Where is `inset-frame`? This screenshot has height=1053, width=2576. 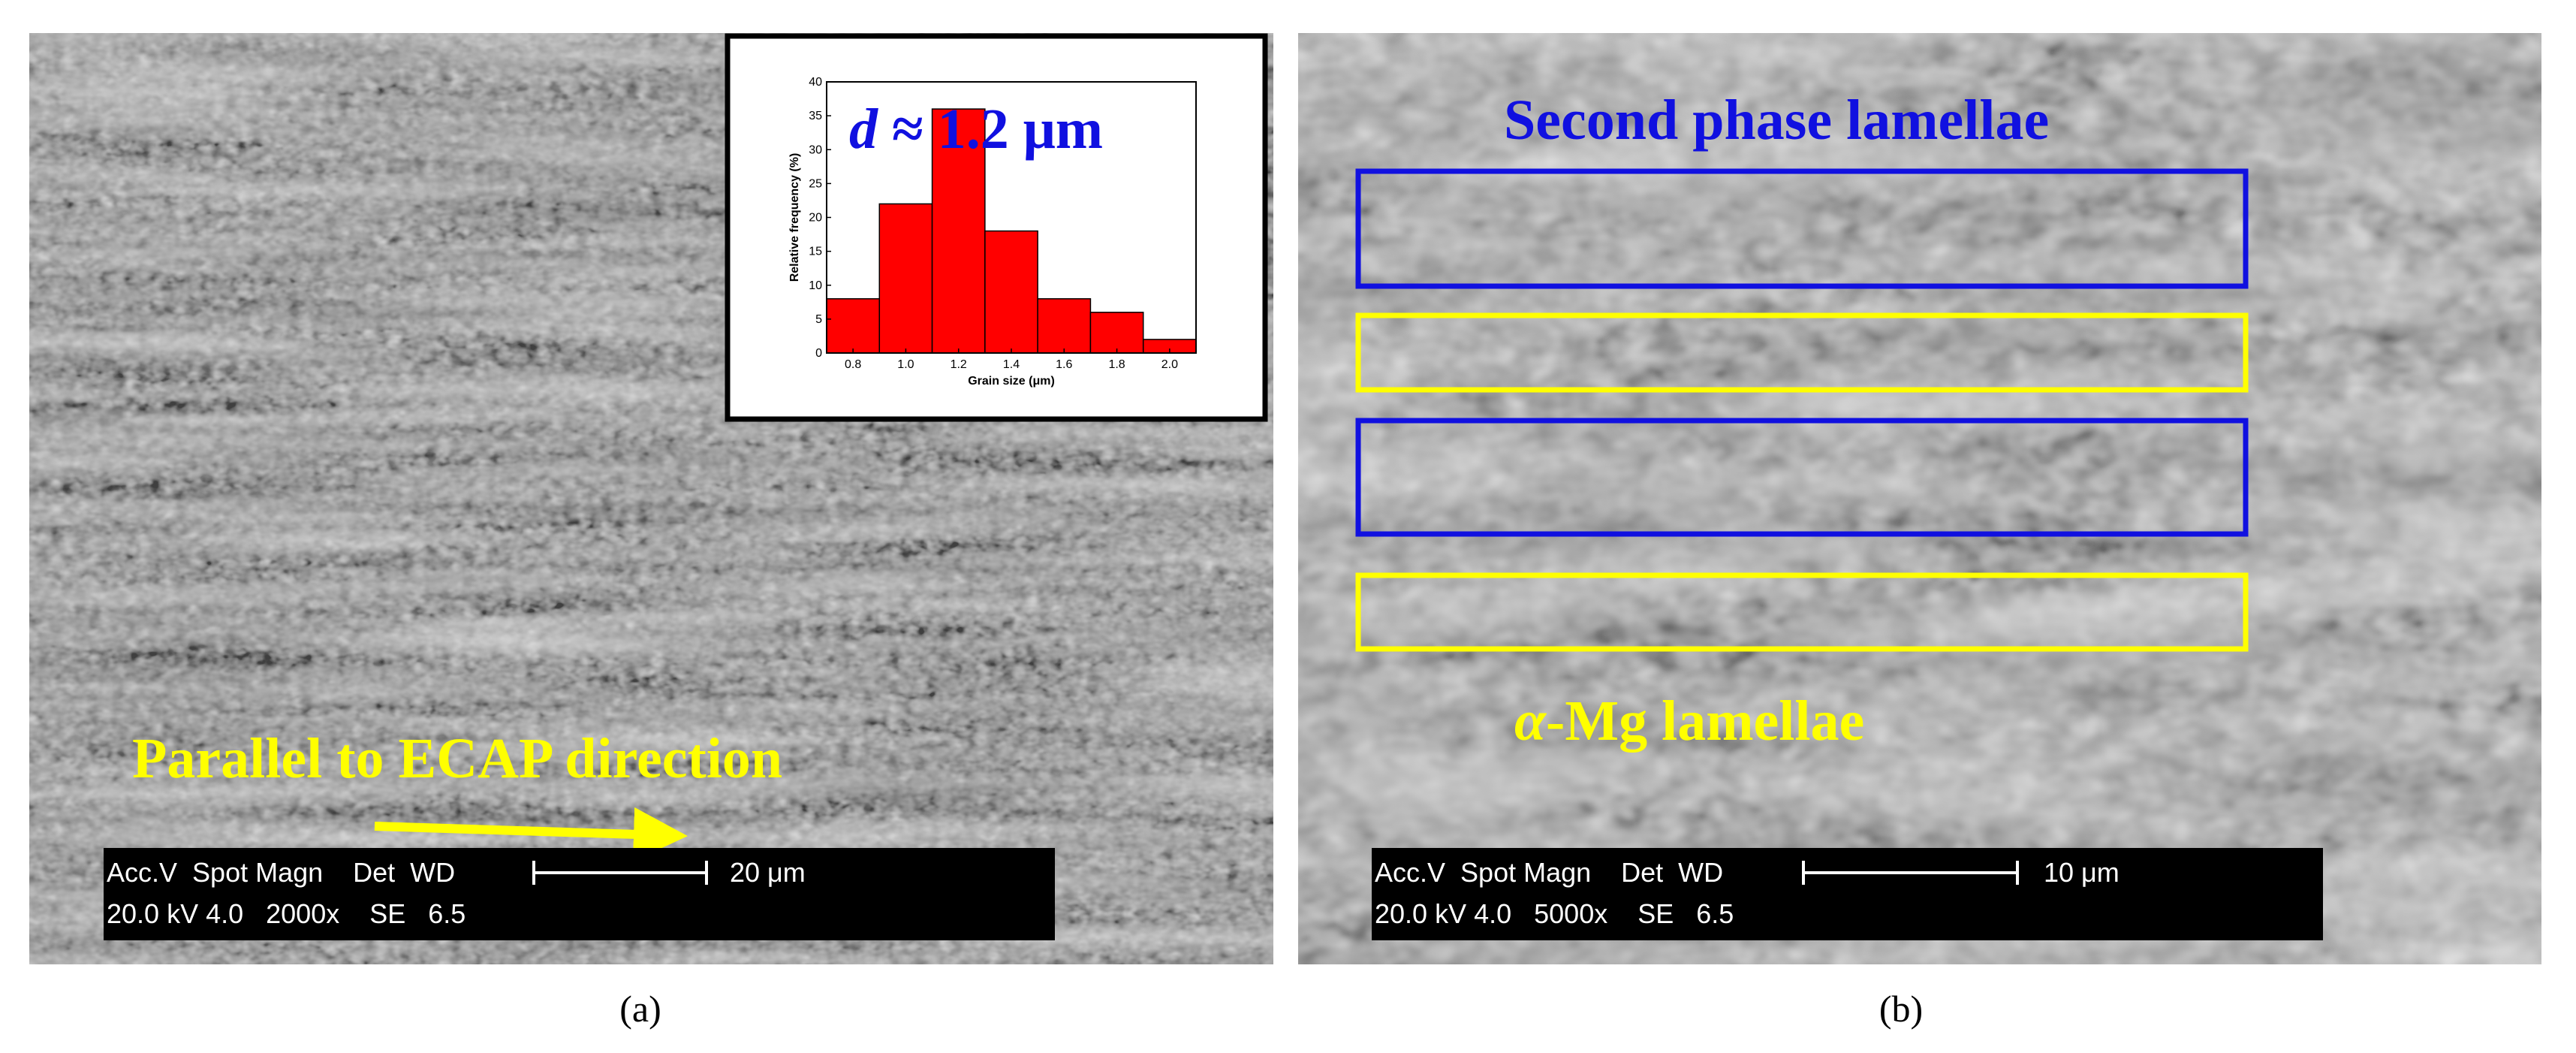 inset-frame is located at coordinates (996, 228).